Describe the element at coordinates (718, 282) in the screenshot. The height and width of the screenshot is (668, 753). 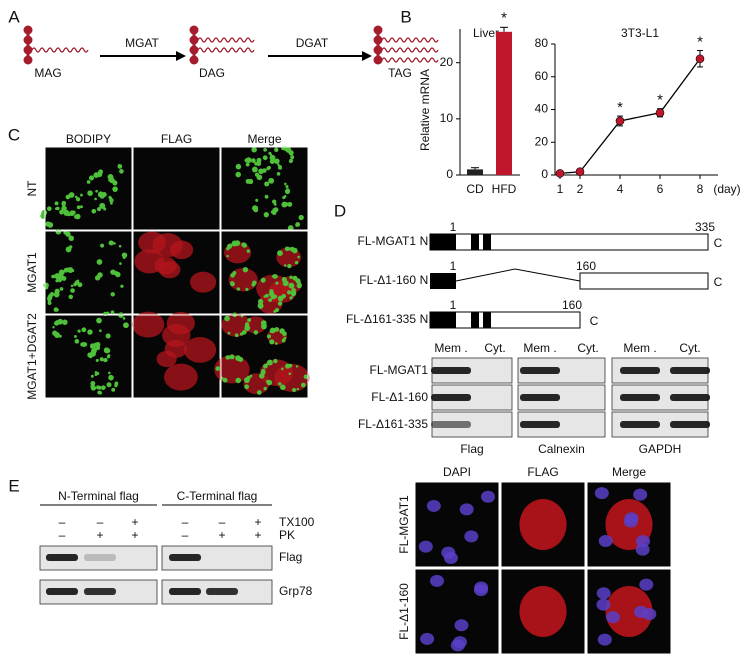
I see `c-terminus: C` at that location.